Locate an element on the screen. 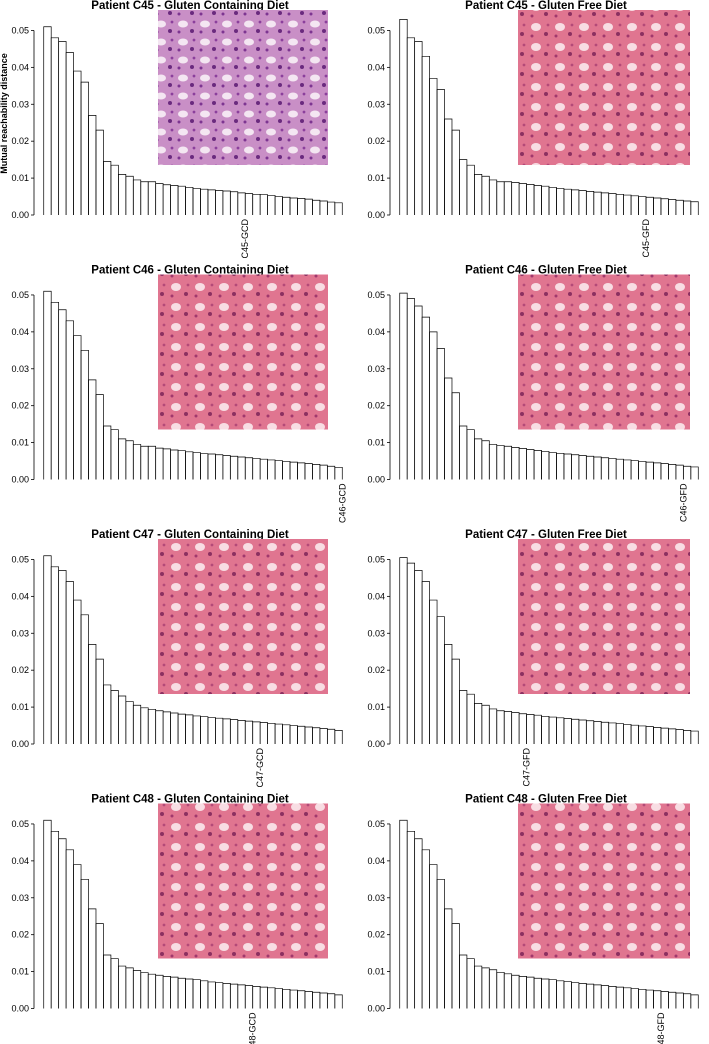 The height and width of the screenshot is (1044, 709). y-tick-label: 0.00 is located at coordinates (376, 744).